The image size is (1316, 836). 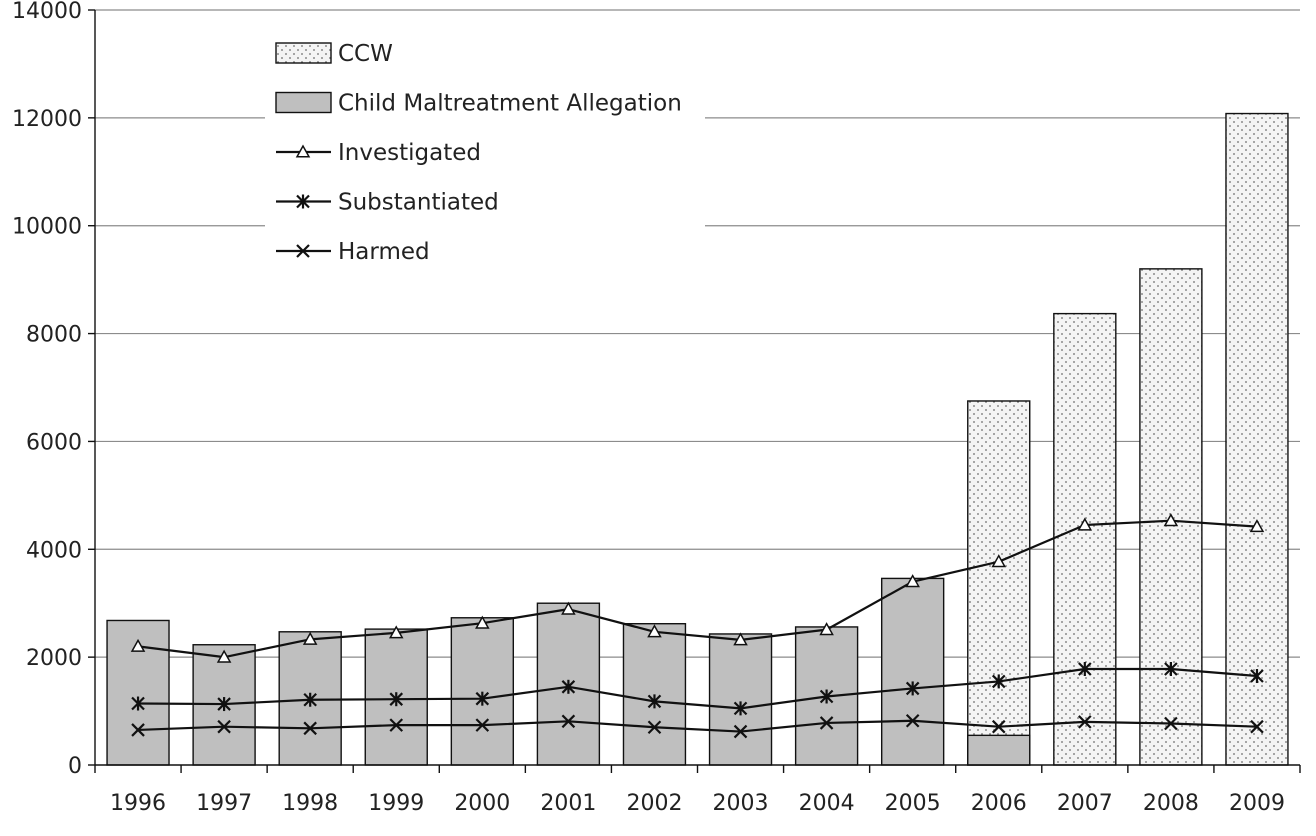 What do you see at coordinates (482, 725) in the screenshot?
I see `point-harmed-2000` at bounding box center [482, 725].